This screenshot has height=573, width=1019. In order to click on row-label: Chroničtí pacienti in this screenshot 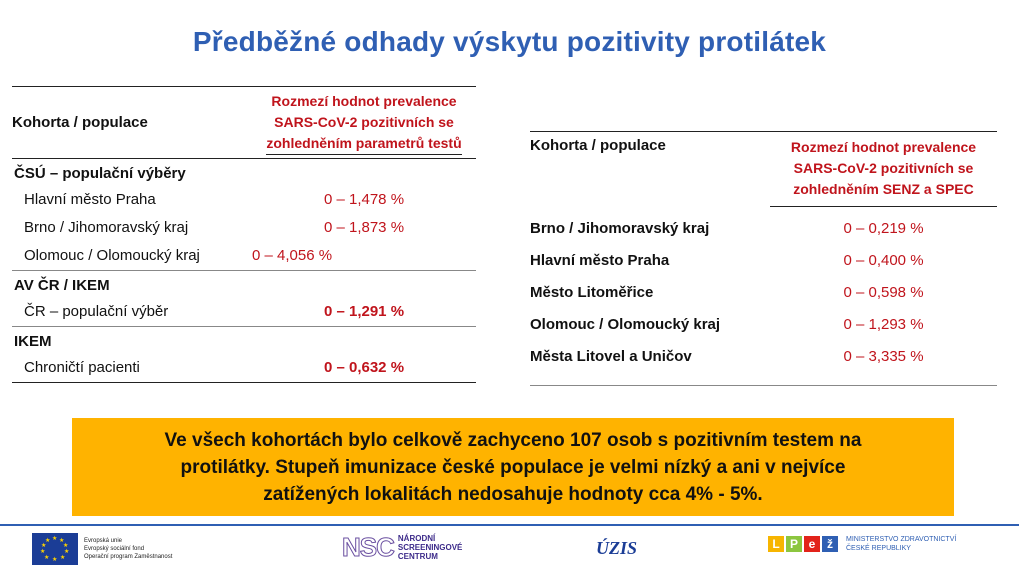, I will do `click(82, 367)`.